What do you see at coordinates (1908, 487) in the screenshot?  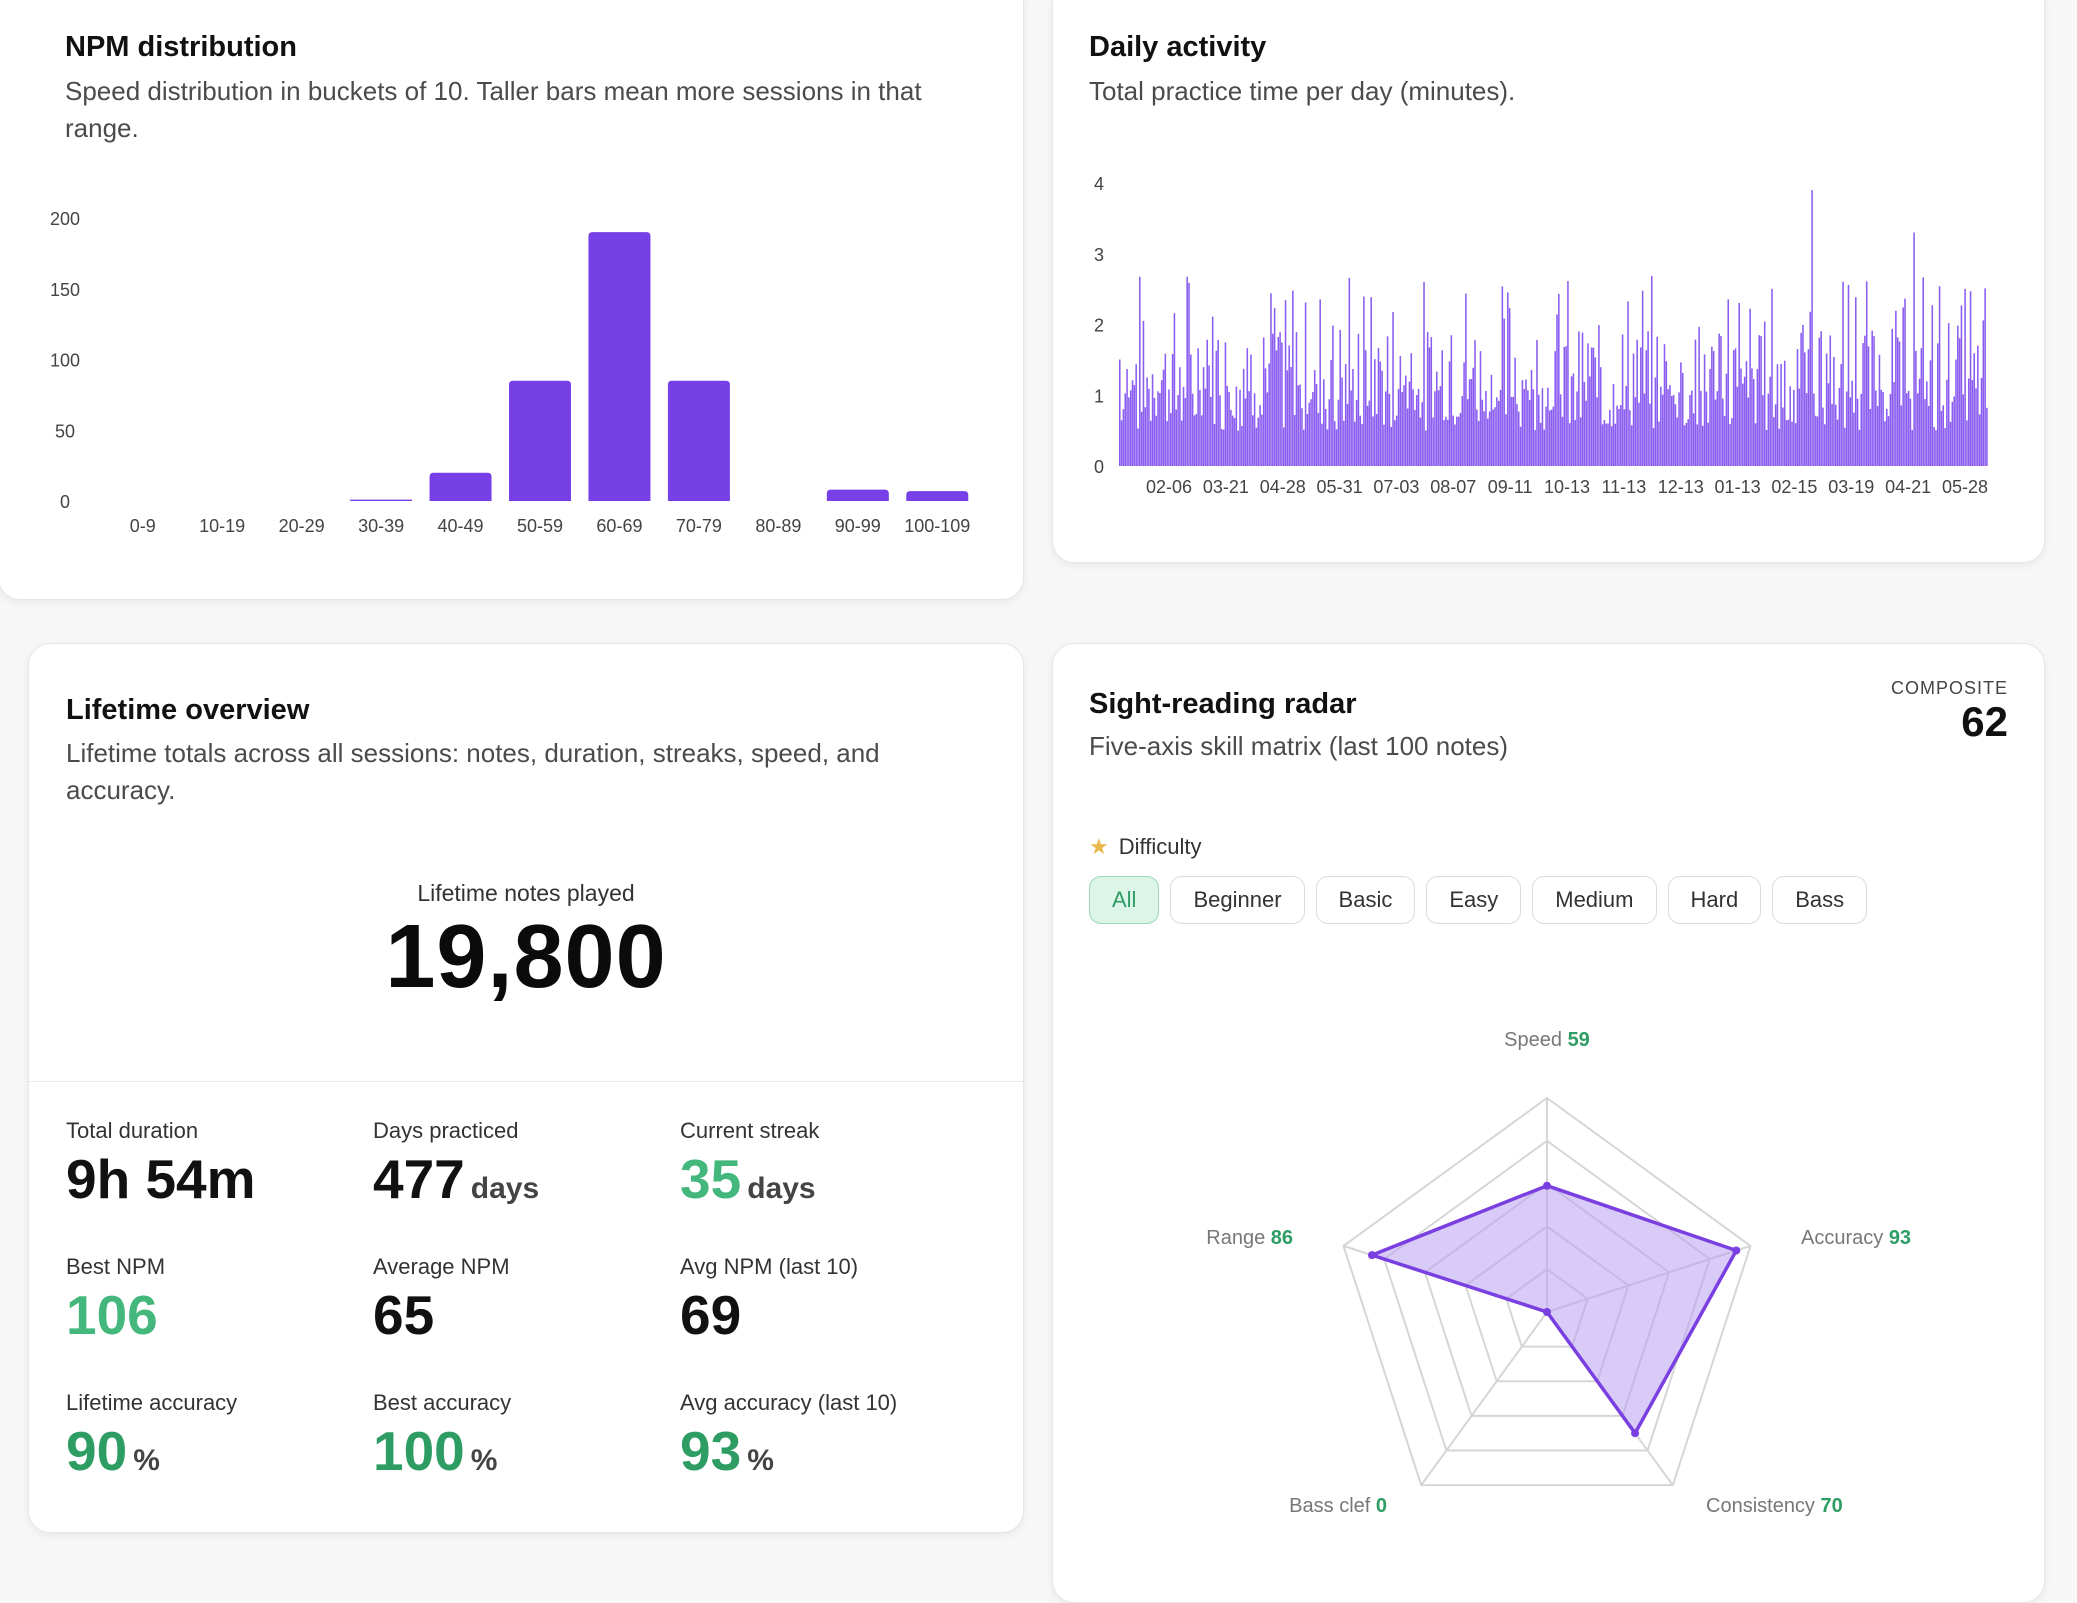 I see `x-tick-label: 04-21` at bounding box center [1908, 487].